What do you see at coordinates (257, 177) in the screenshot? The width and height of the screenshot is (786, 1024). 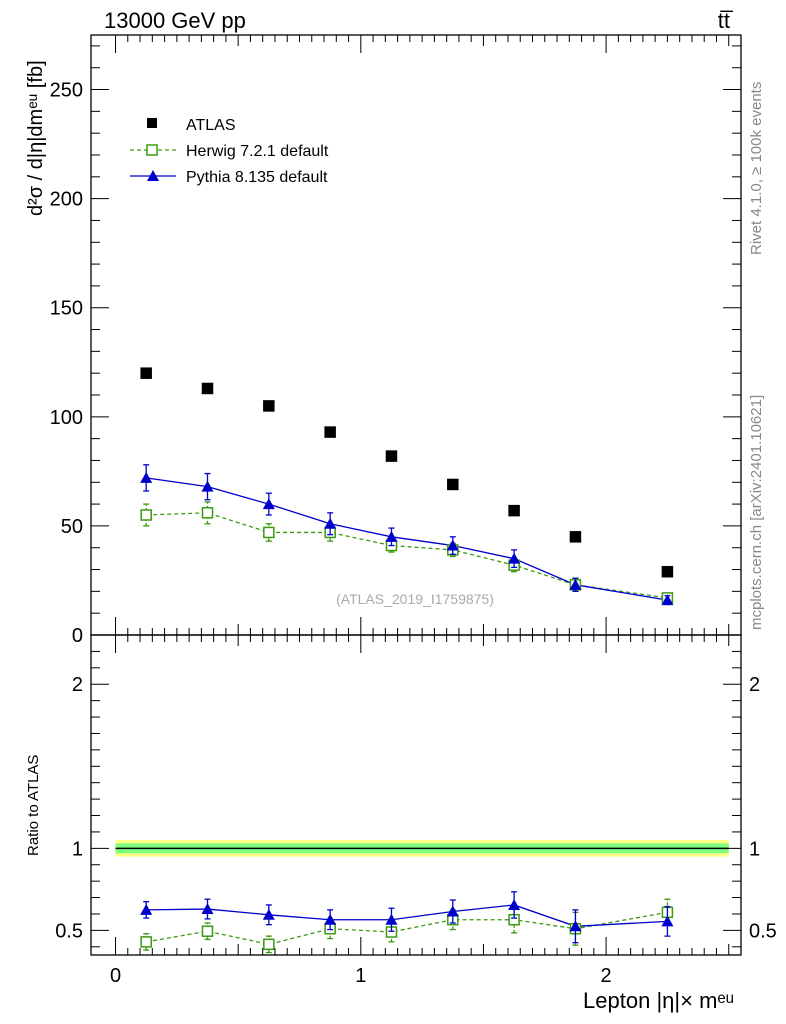 I see `legend-pythia-label: Pythia 8.135 default` at bounding box center [257, 177].